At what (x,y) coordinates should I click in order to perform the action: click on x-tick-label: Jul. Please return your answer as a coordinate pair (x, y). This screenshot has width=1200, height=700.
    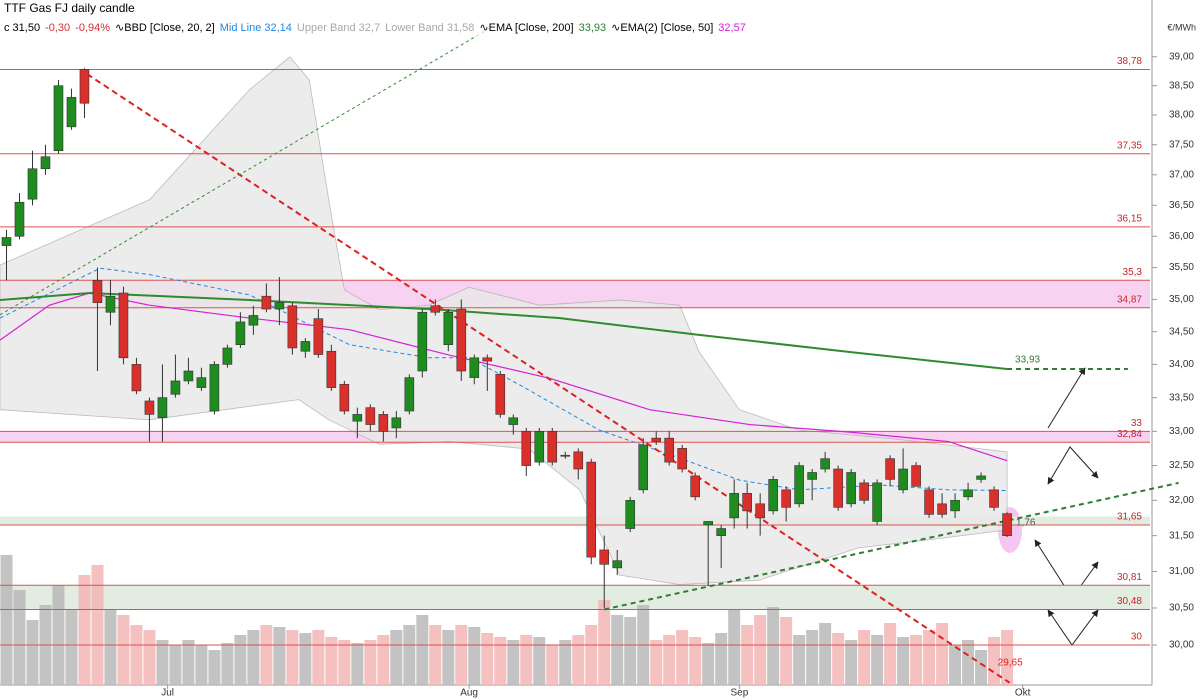
    Looking at the image, I should click on (167, 693).